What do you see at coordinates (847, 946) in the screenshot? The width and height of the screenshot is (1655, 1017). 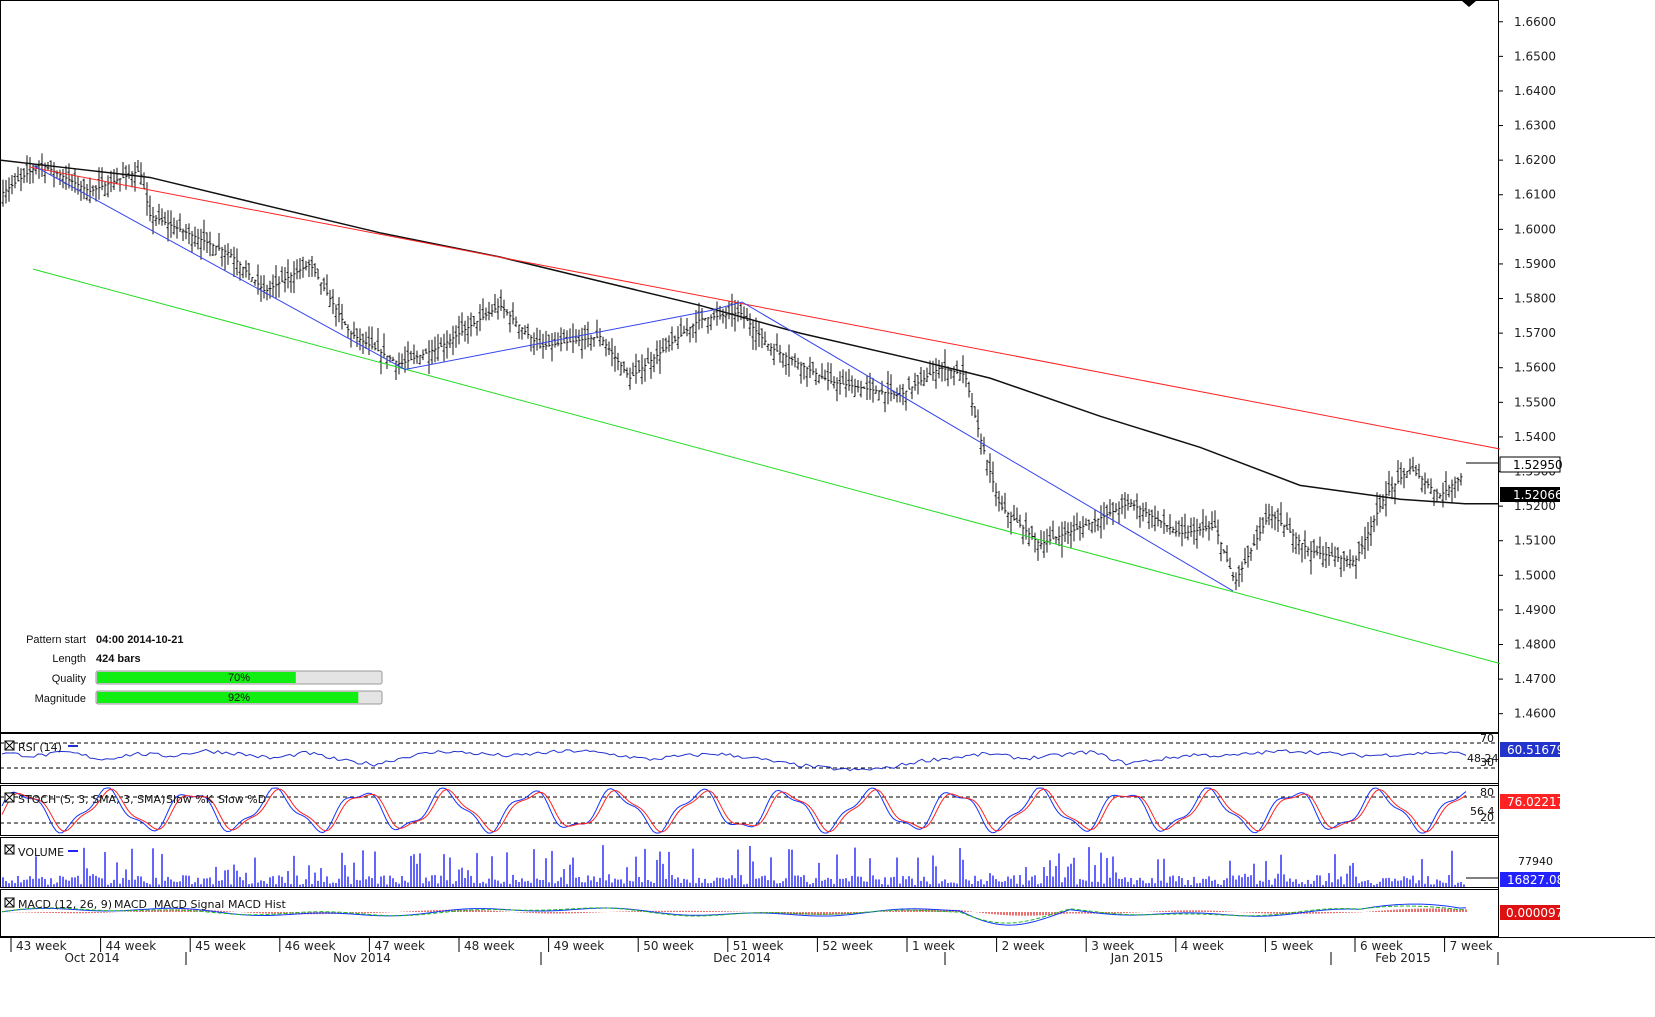 I see `week-label: 52 week` at bounding box center [847, 946].